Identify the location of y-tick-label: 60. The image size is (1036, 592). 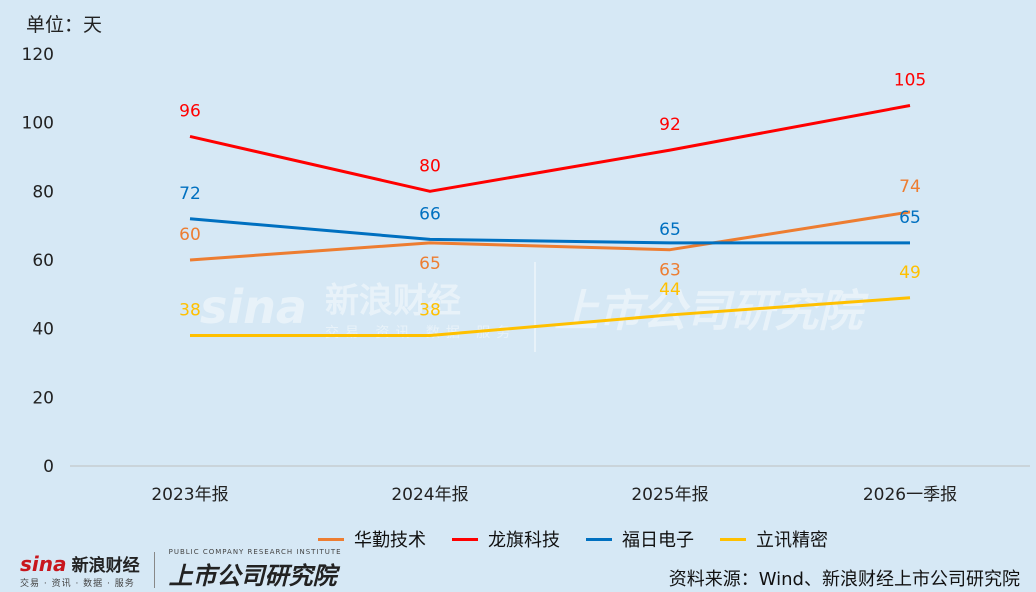
(43, 261).